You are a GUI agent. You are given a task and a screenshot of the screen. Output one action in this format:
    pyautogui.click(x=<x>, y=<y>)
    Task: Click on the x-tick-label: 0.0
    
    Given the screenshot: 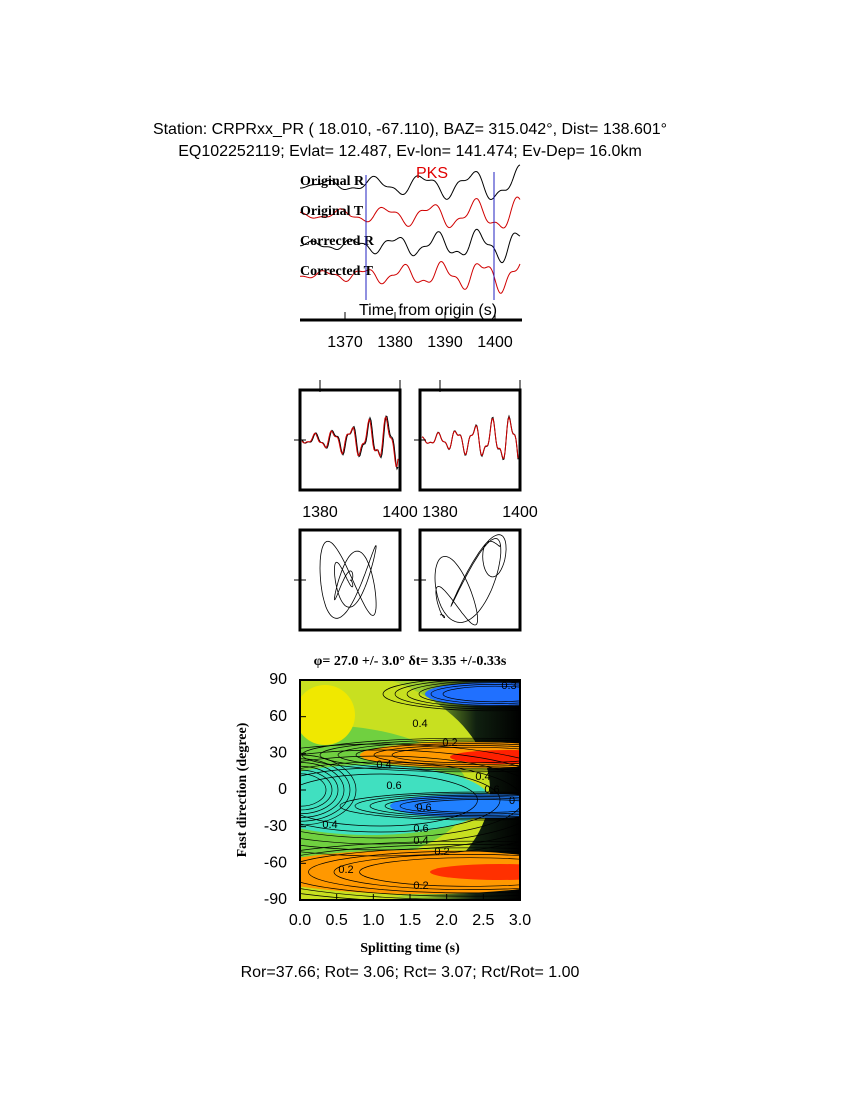 What is the action you would take?
    pyautogui.click(x=300, y=920)
    